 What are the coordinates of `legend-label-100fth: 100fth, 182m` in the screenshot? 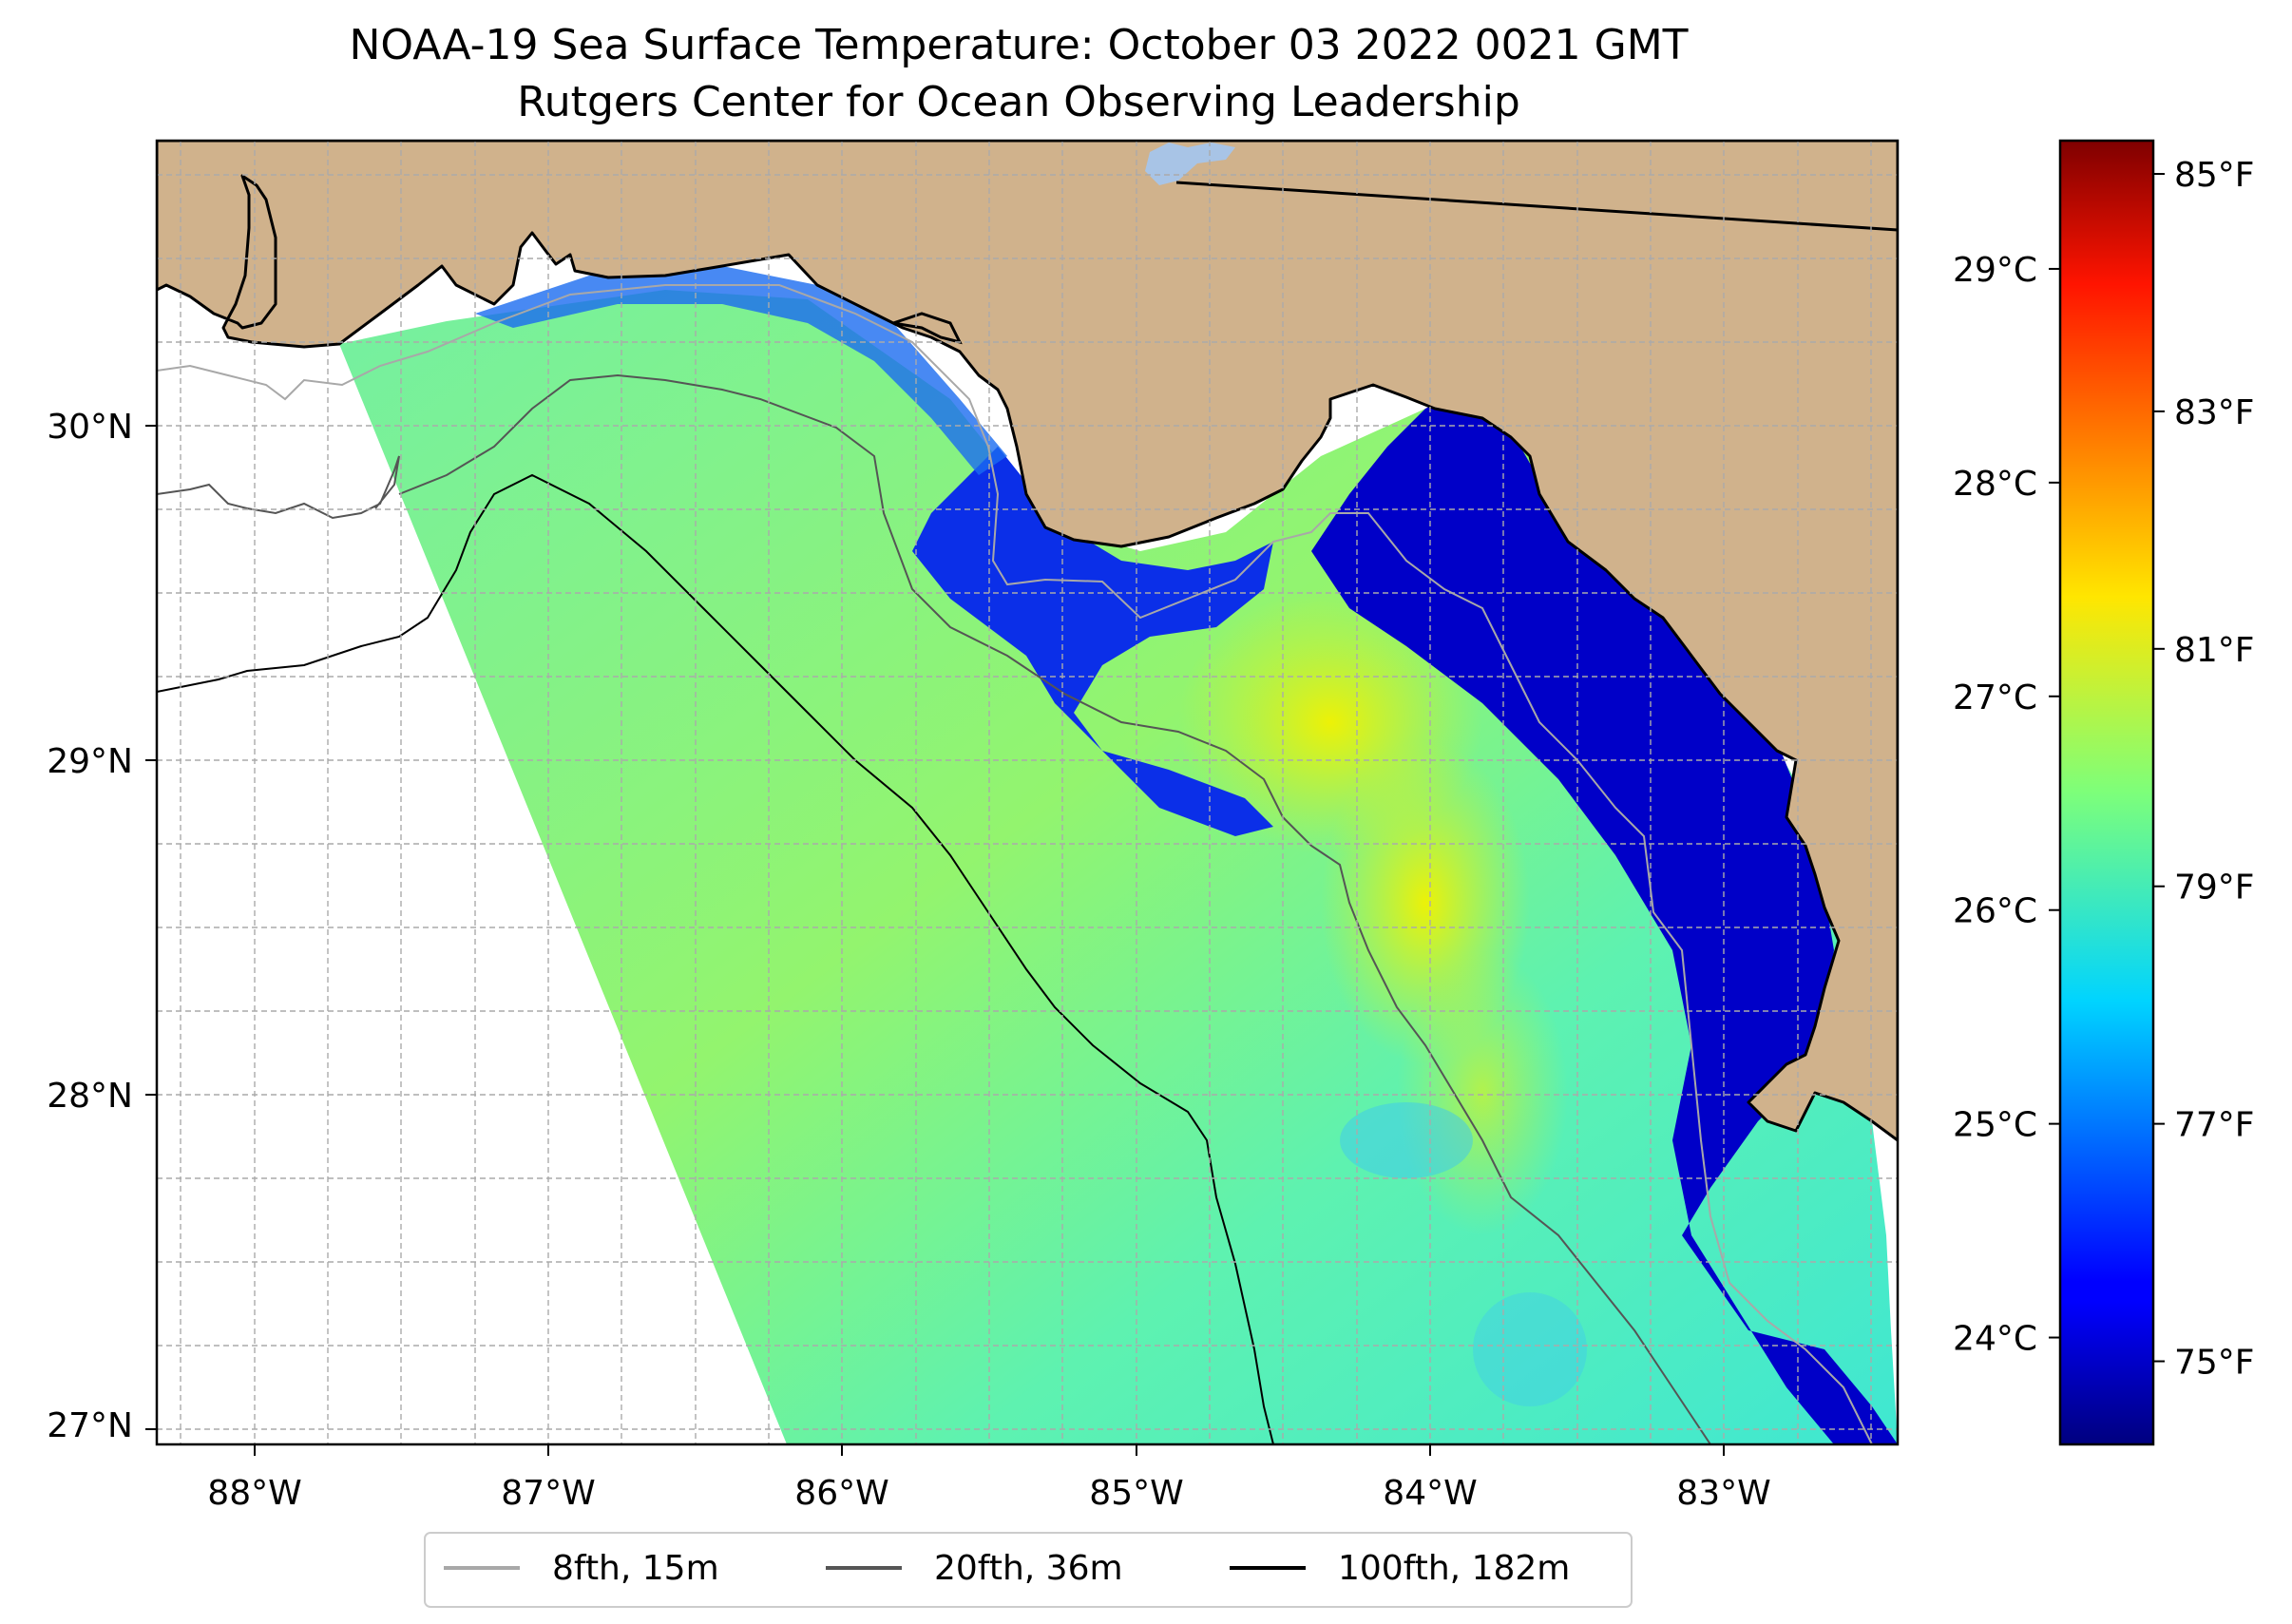 It's located at (1454, 1568).